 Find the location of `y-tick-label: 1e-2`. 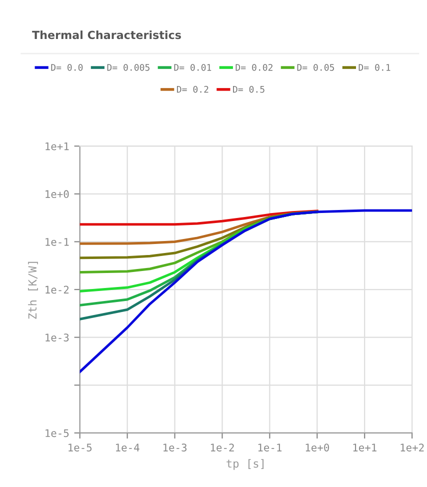

y-tick-label: 1e-2 is located at coordinates (57, 290).